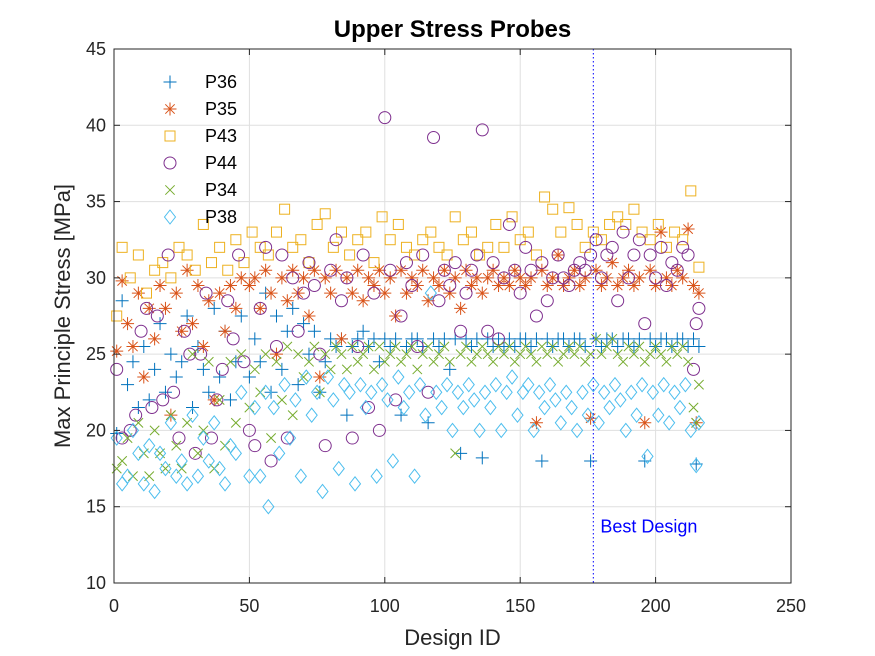 The width and height of the screenshot is (875, 656). Describe the element at coordinates (96, 202) in the screenshot. I see `y-tick-label: 35` at that location.